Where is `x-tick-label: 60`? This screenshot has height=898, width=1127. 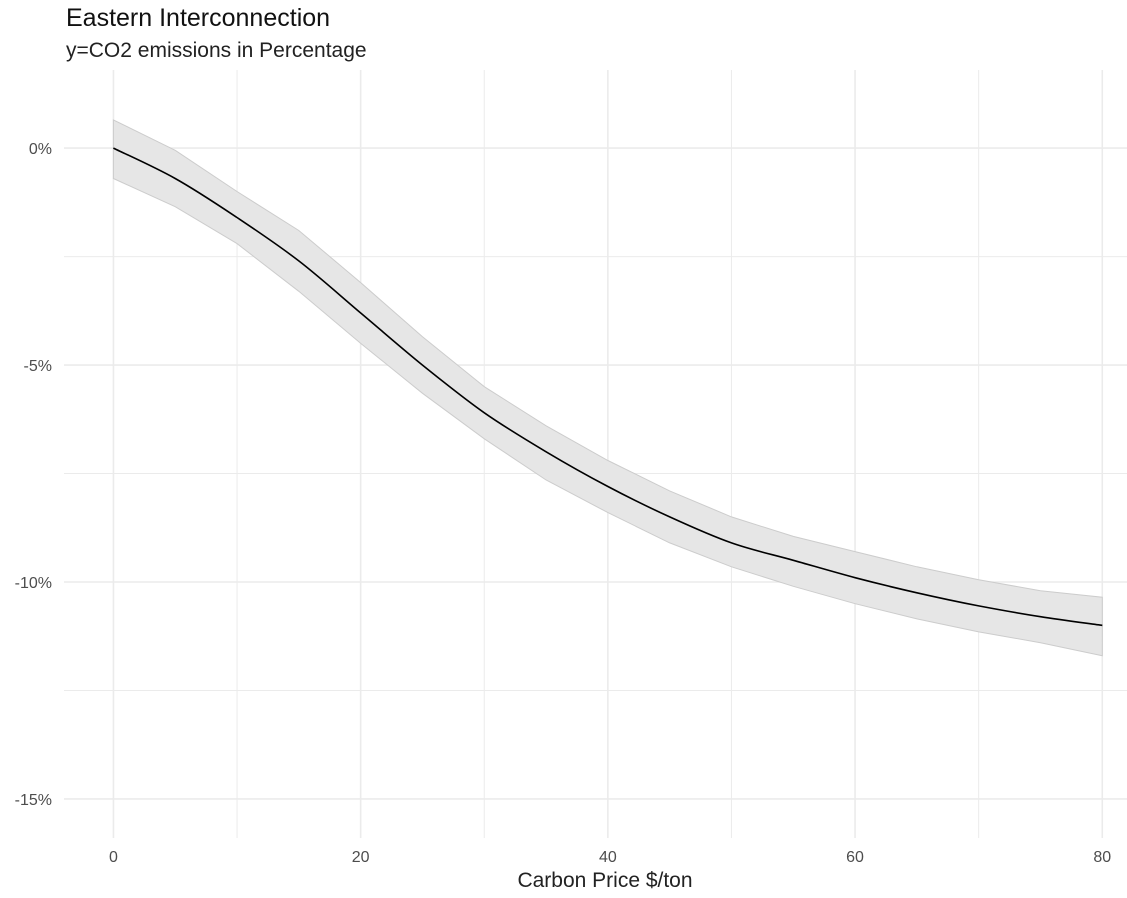
x-tick-label: 60 is located at coordinates (855, 857).